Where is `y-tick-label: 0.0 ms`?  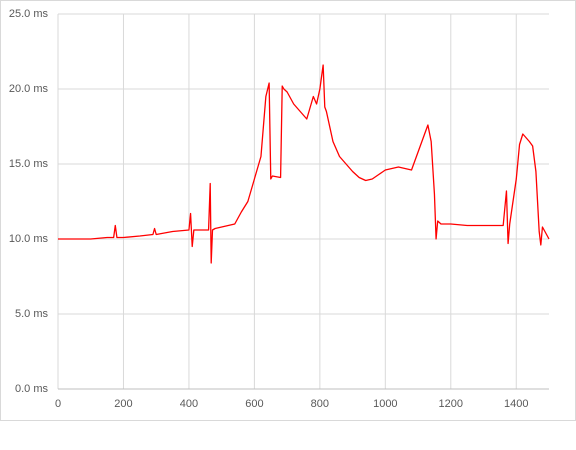
y-tick-label: 0.0 ms is located at coordinates (32, 389).